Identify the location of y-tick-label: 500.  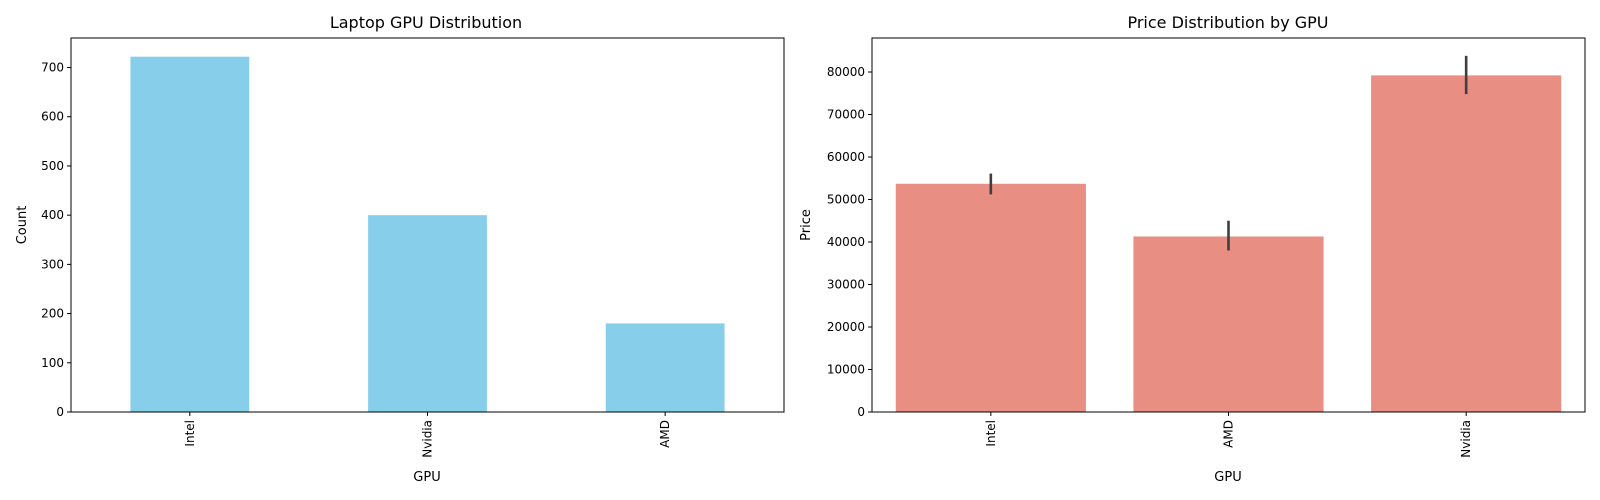
(52, 166).